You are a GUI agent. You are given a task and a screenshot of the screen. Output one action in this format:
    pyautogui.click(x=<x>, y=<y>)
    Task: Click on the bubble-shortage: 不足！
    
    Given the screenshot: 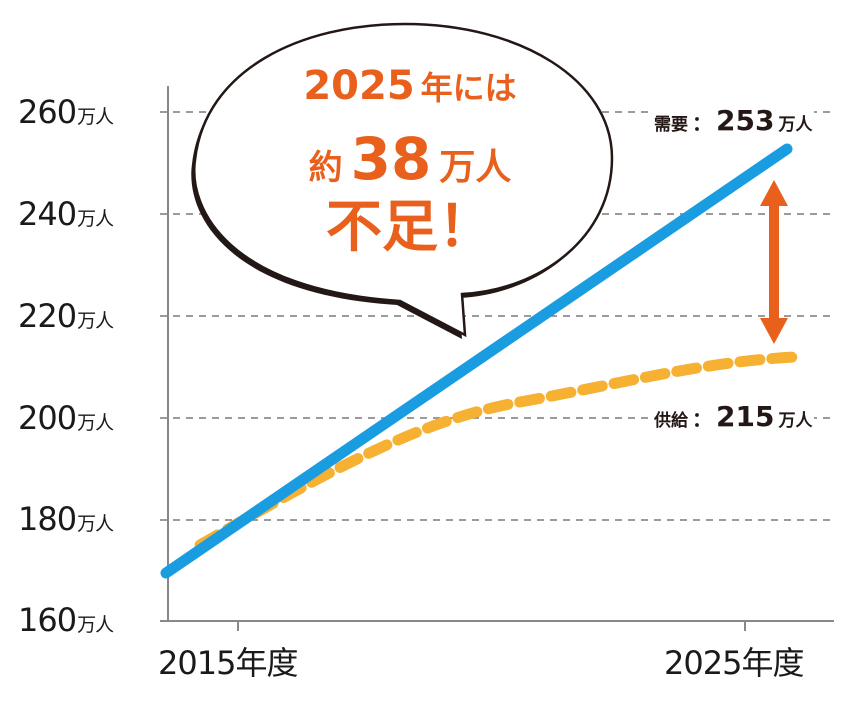 What is the action you would take?
    pyautogui.click(x=410, y=227)
    